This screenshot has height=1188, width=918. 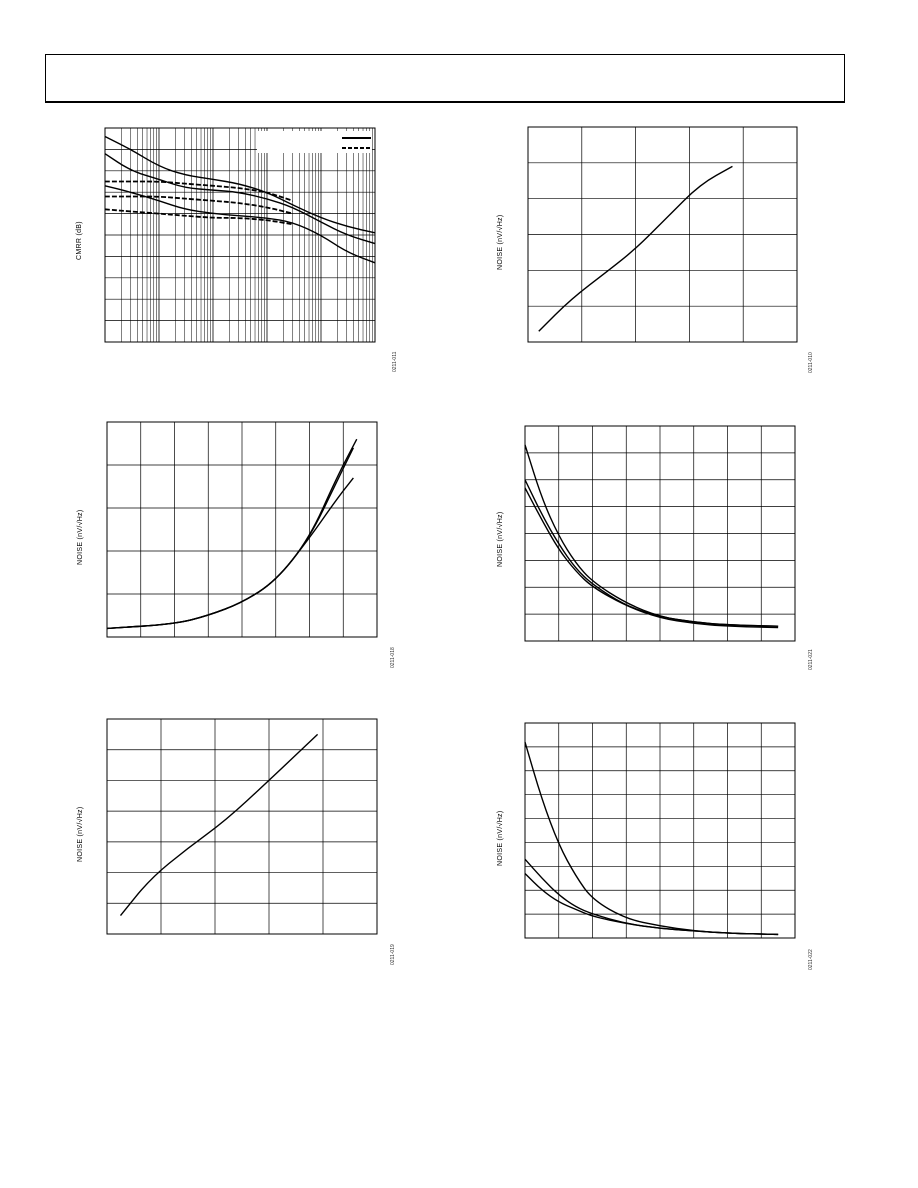 I want to click on noise-chart-middle-right-plot, so click(x=660, y=533).